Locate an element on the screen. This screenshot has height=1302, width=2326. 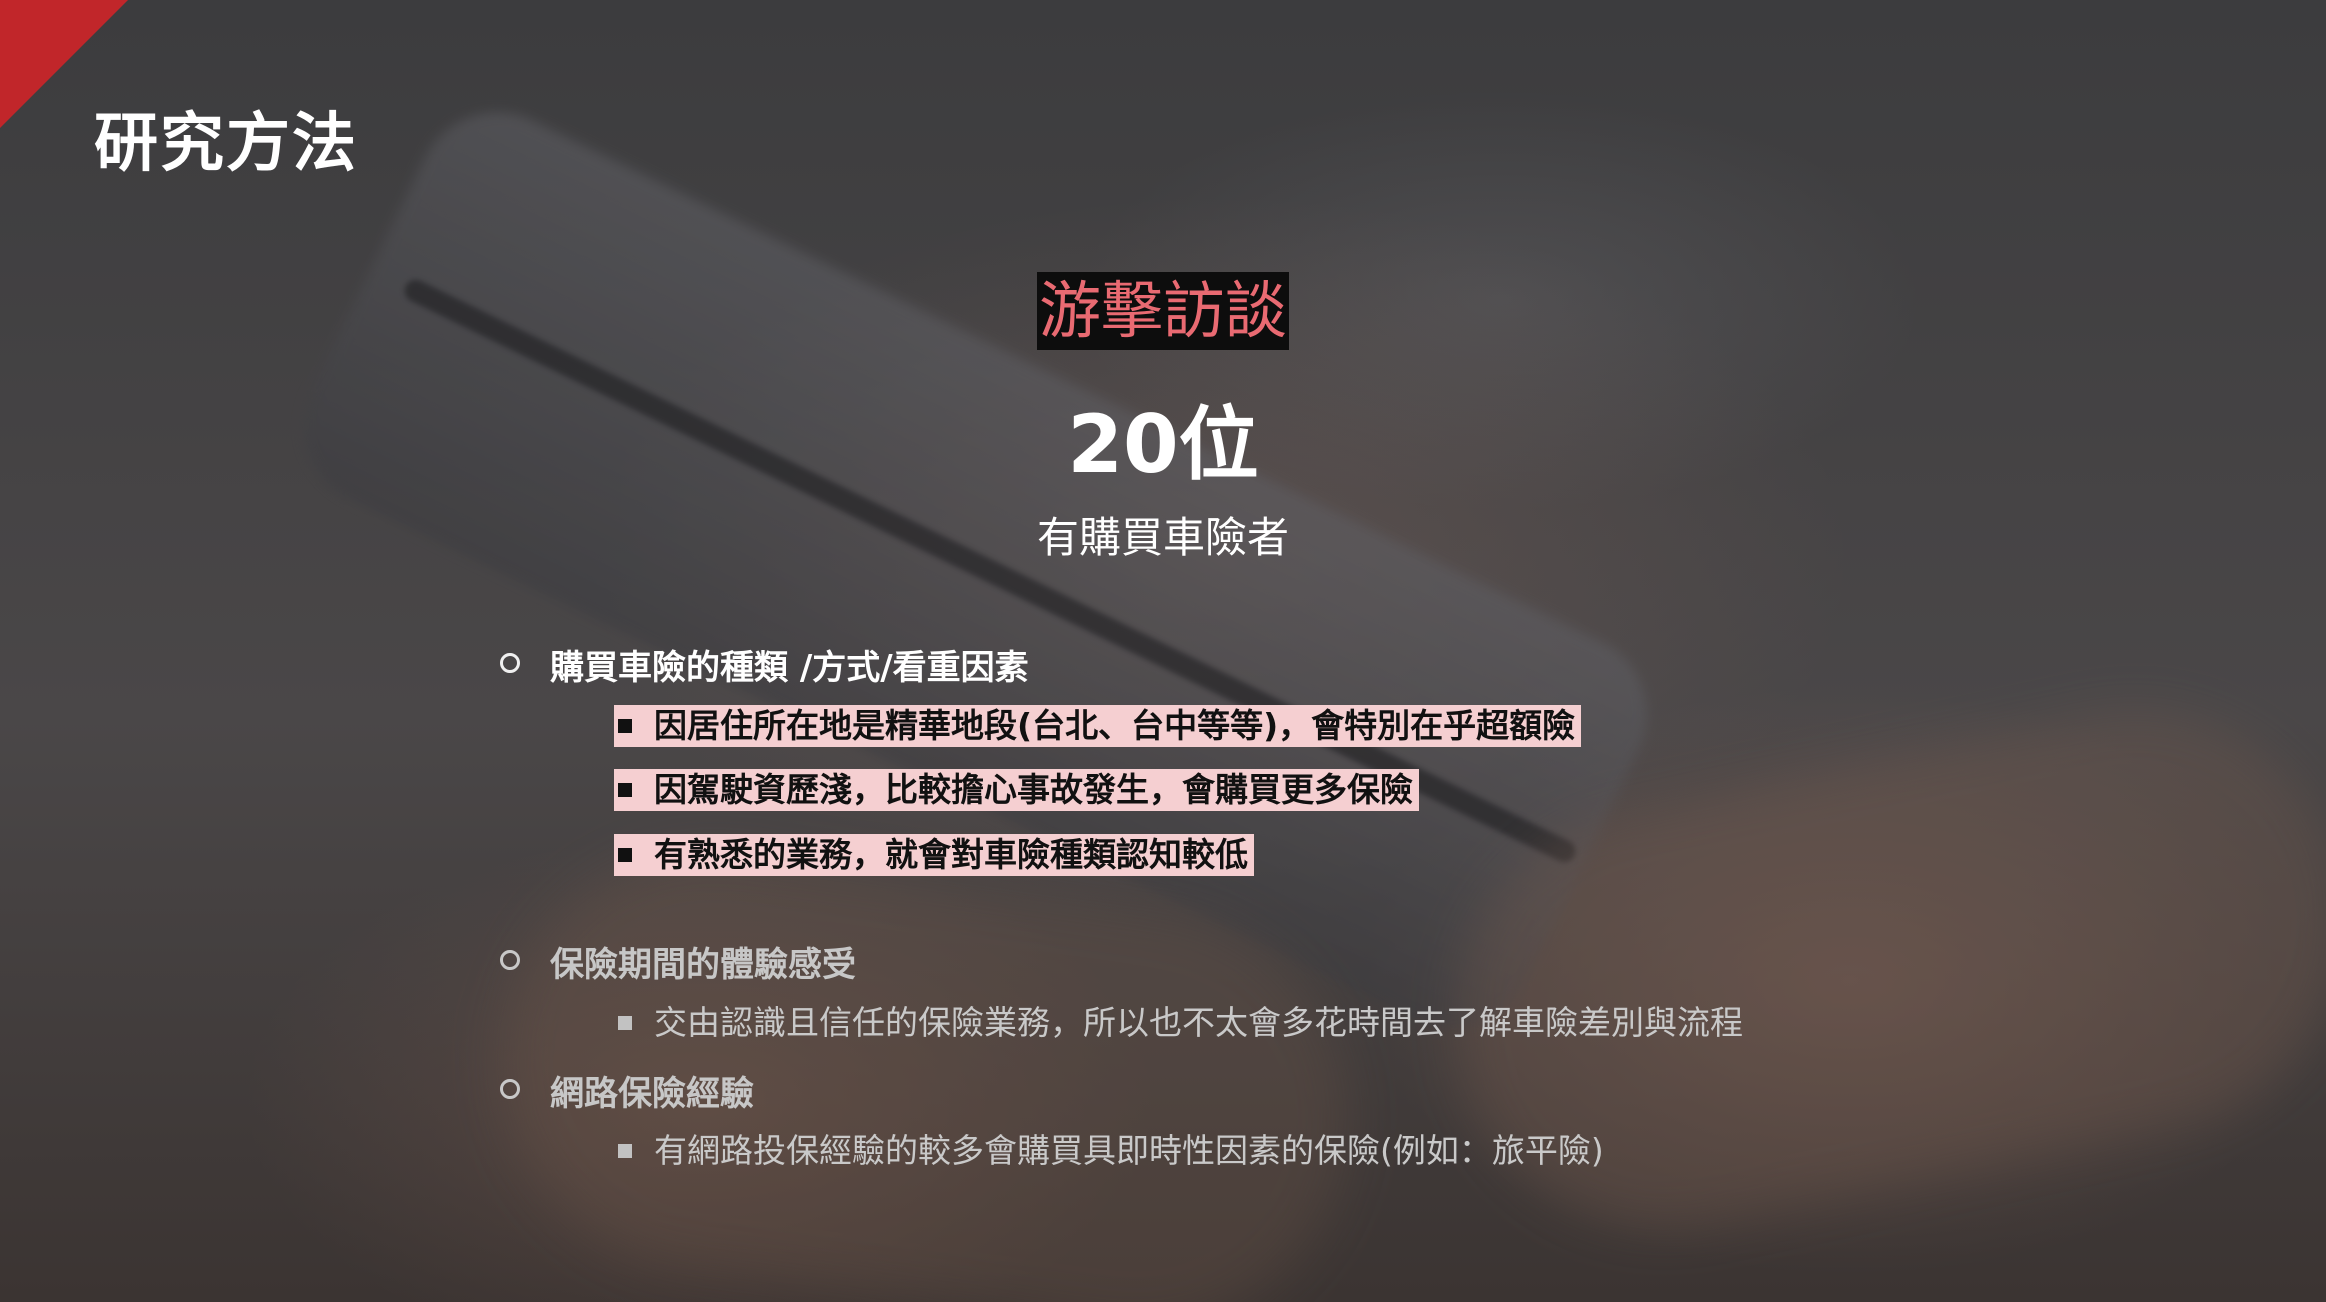
section-heading-1: 購買車險的種類 /方式/看重因素 is located at coordinates (789, 668).